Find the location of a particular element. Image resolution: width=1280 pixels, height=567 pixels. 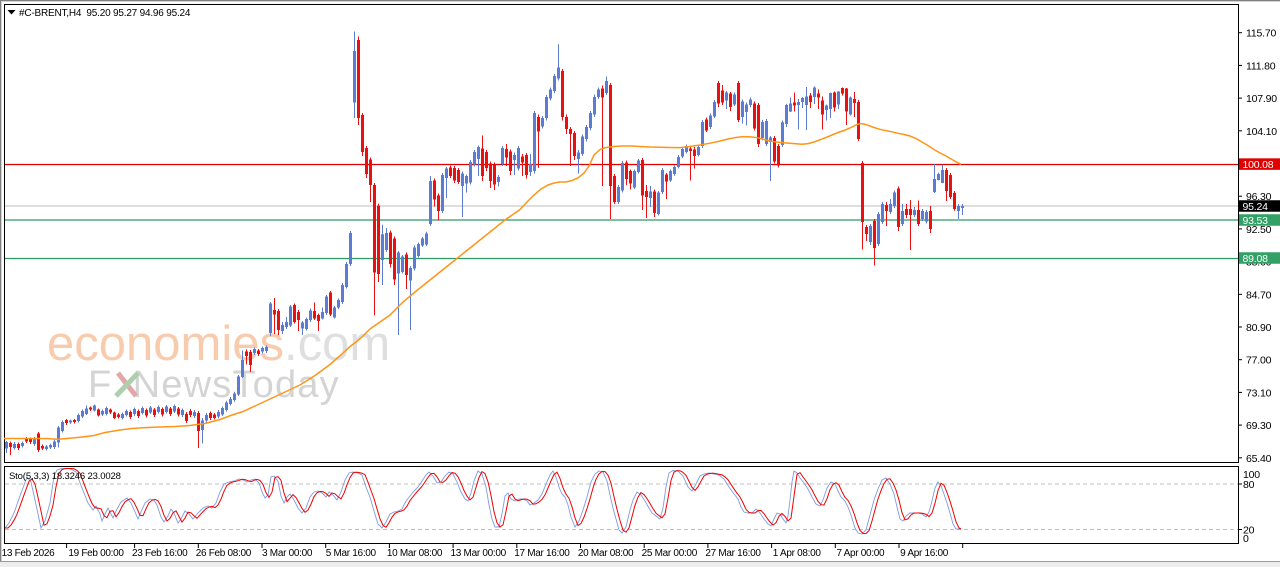

svg-text: 3 Mar 00:00 is located at coordinates (287, 553).